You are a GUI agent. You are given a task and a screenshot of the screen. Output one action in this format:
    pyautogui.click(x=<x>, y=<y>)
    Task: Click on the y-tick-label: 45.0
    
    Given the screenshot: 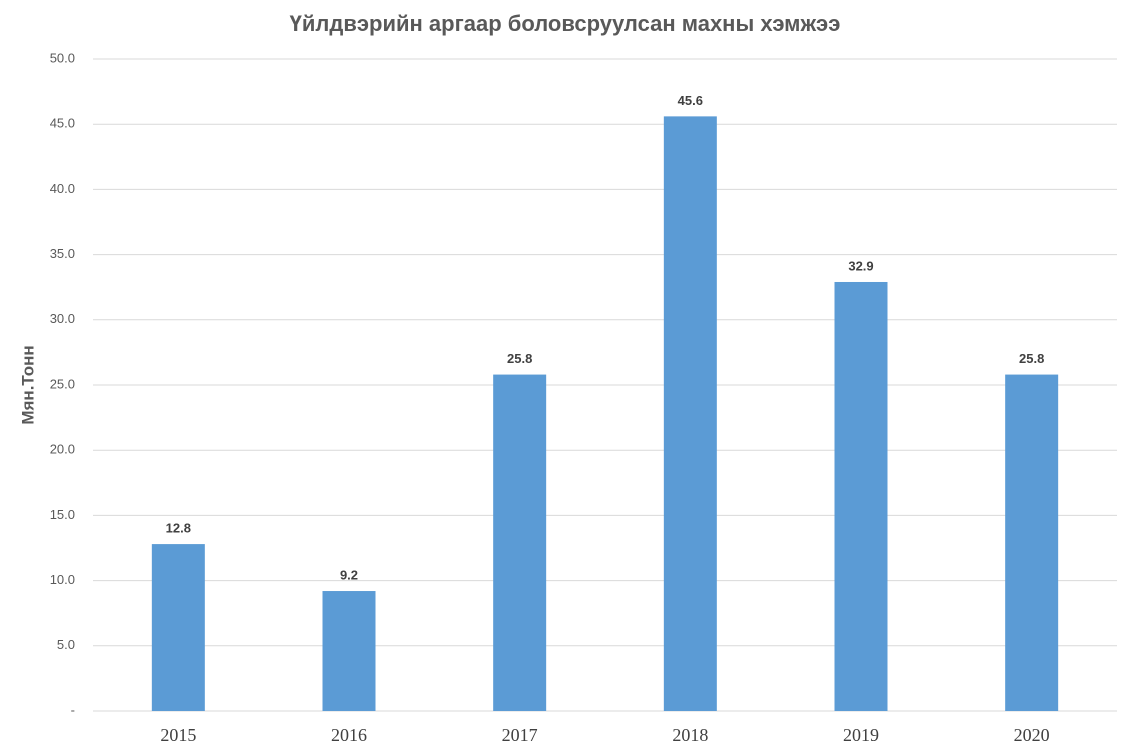 What is the action you would take?
    pyautogui.click(x=62, y=123)
    